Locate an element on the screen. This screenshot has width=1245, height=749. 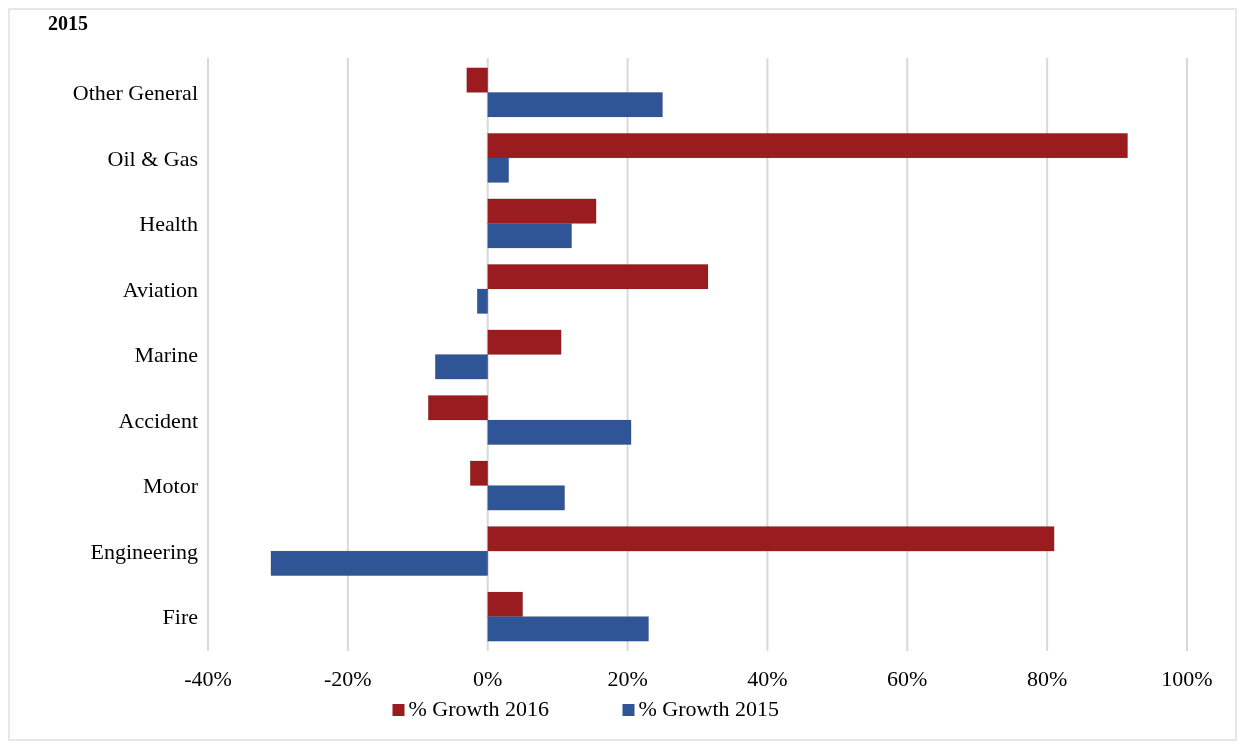
y-tick-label: Other General is located at coordinates (135, 93).